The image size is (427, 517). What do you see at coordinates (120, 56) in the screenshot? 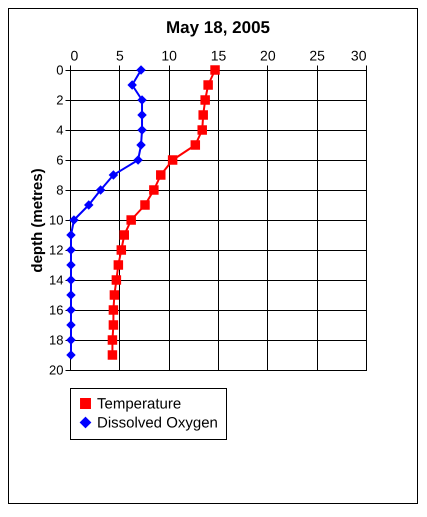
I see `x-tick-label: 5` at bounding box center [120, 56].